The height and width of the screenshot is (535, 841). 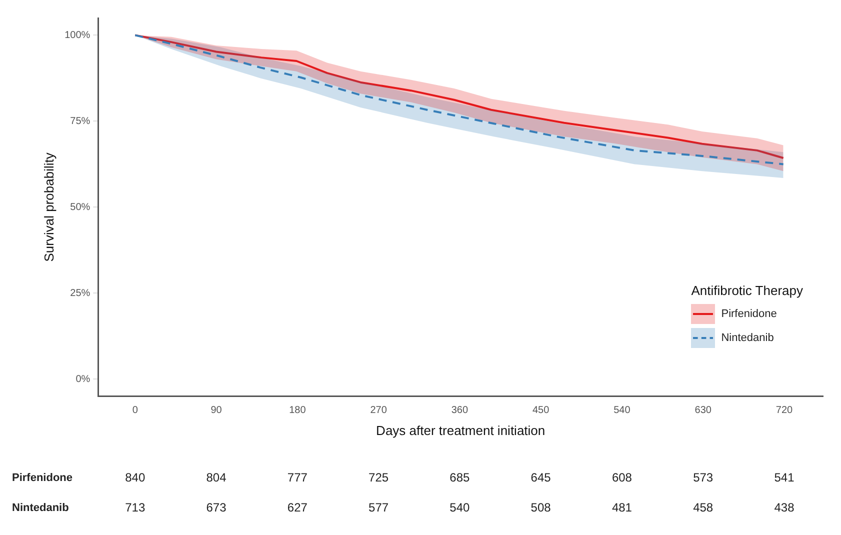 What do you see at coordinates (83, 379) in the screenshot?
I see `y-tick-label: 0%` at bounding box center [83, 379].